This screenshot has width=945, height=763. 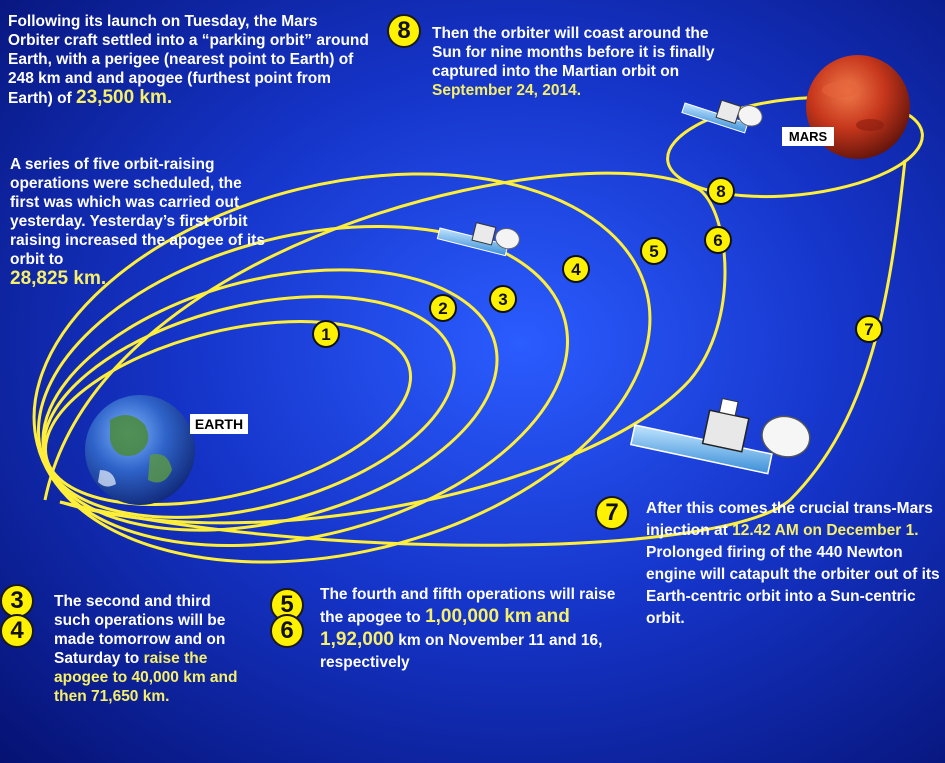 What do you see at coordinates (597, 262) in the screenshot?
I see `orbit-markers: 1 2 3 4 5 6 8 7` at bounding box center [597, 262].